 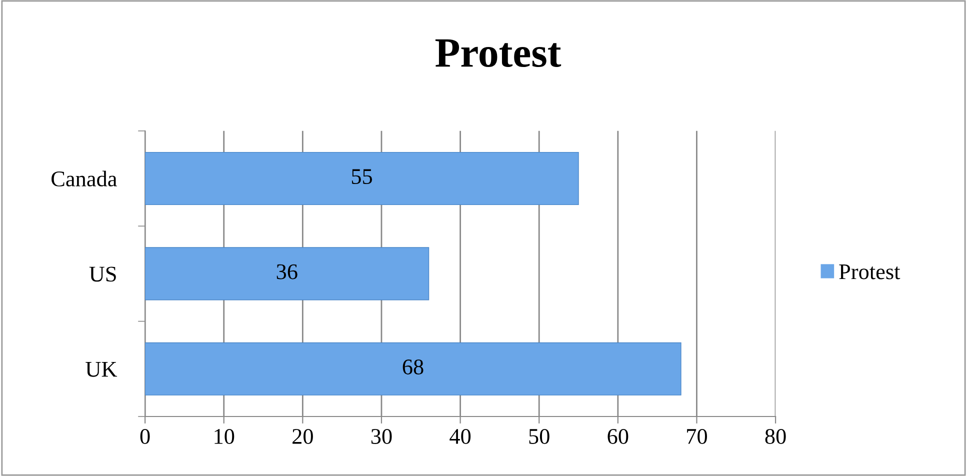 I want to click on data-label: 55, so click(x=362, y=176).